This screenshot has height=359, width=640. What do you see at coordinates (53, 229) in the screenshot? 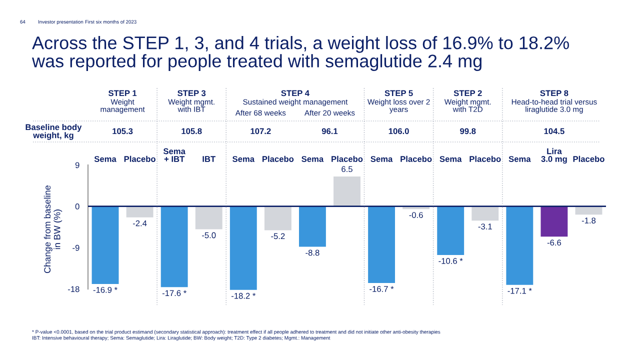
I see `y-axis-title: Change from baseline in BW (%)` at bounding box center [53, 229].